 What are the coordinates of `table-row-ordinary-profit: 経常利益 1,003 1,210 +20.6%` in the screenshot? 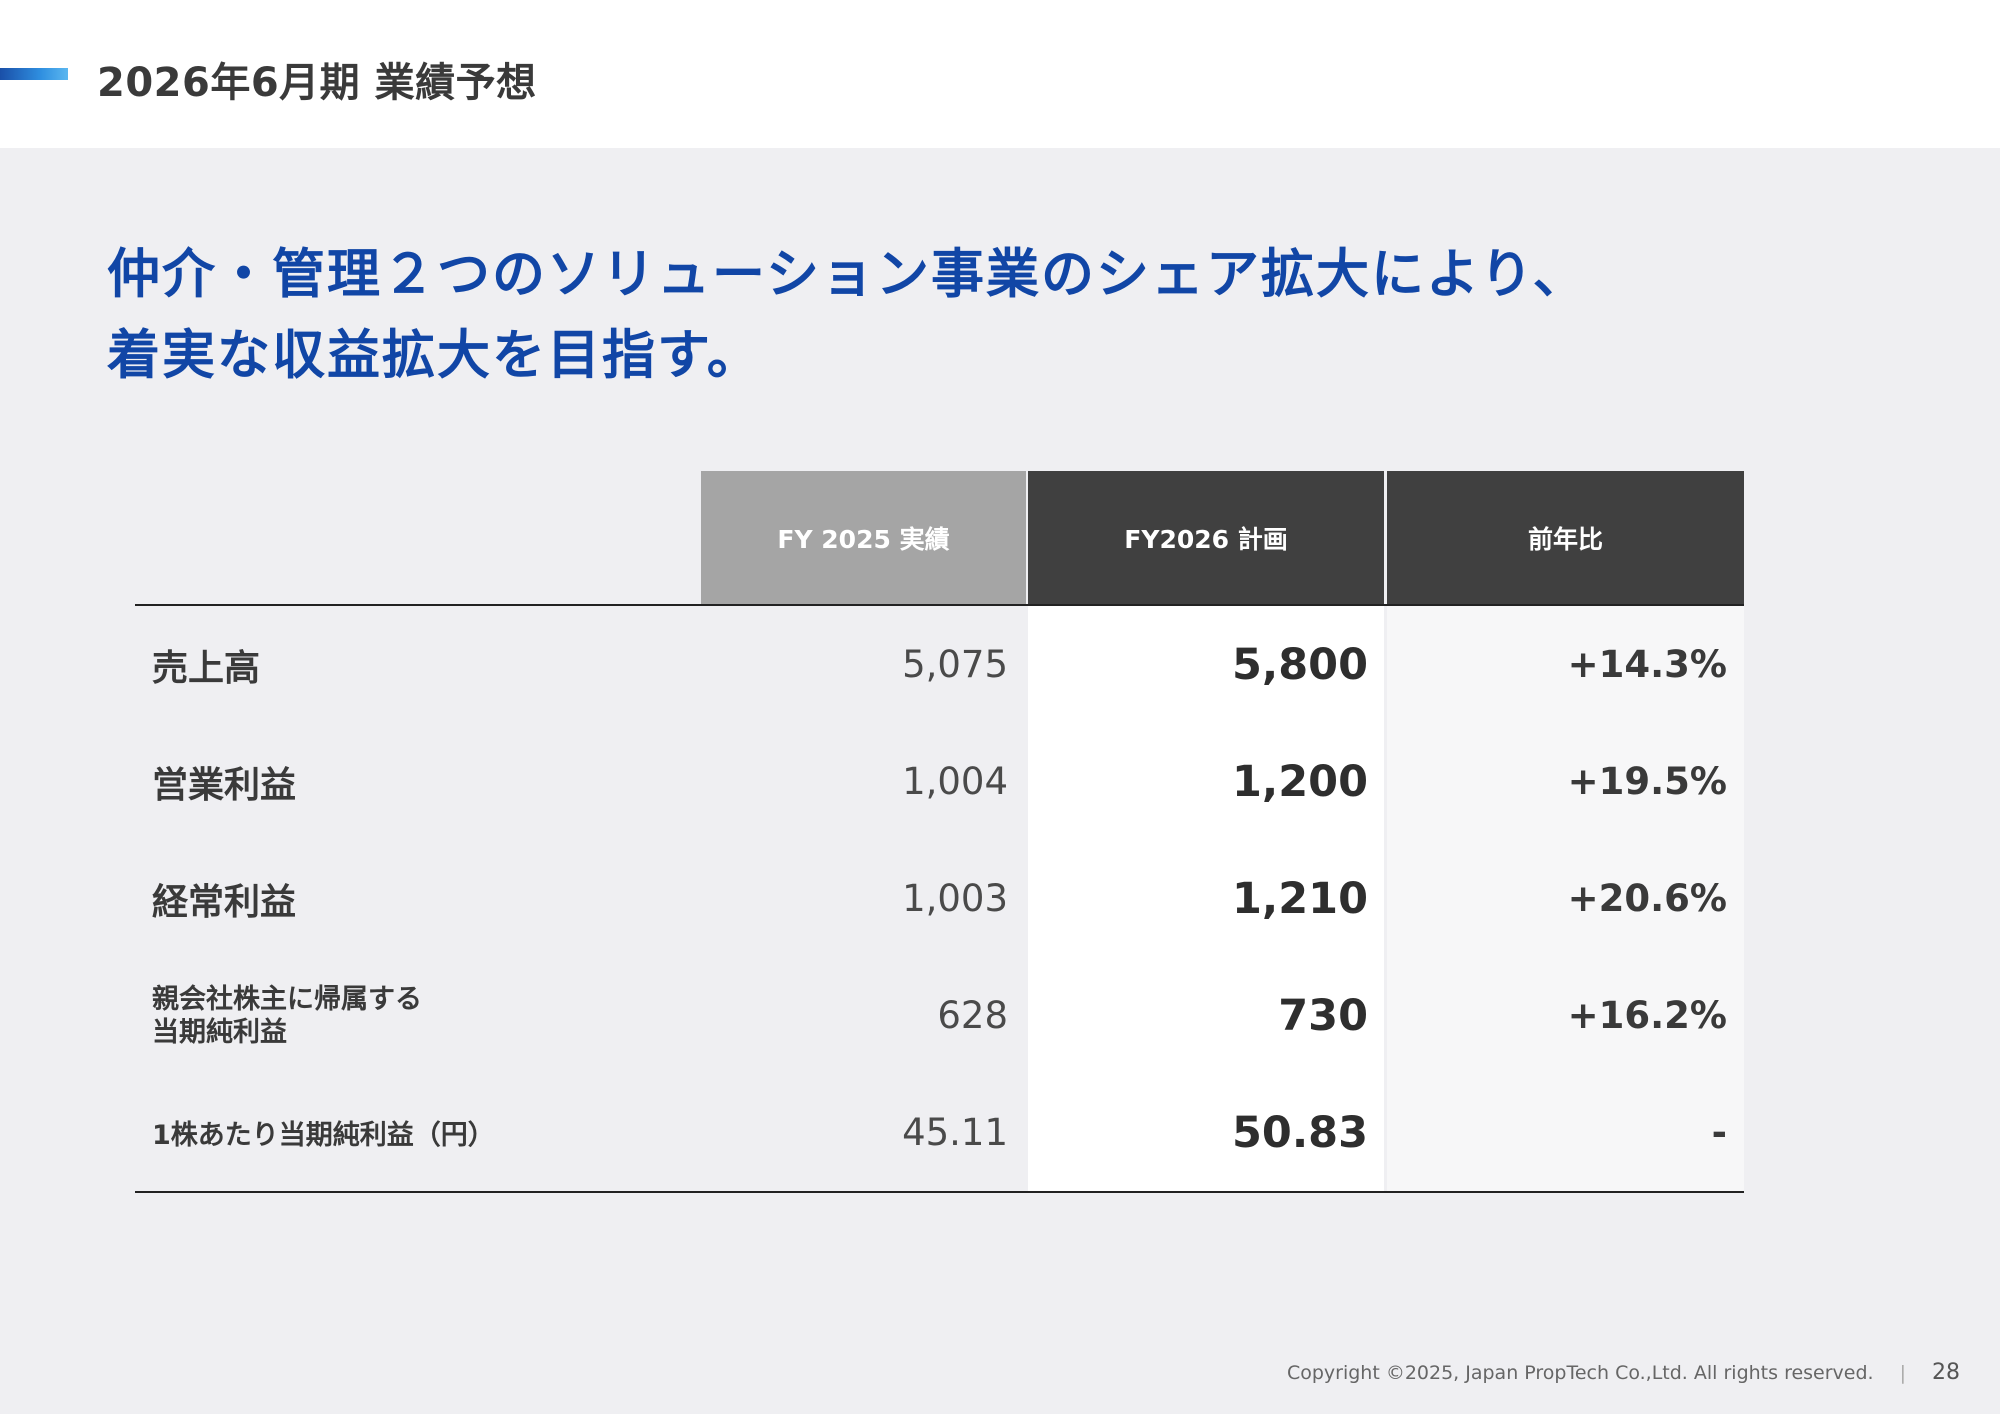 It's located at (939, 898).